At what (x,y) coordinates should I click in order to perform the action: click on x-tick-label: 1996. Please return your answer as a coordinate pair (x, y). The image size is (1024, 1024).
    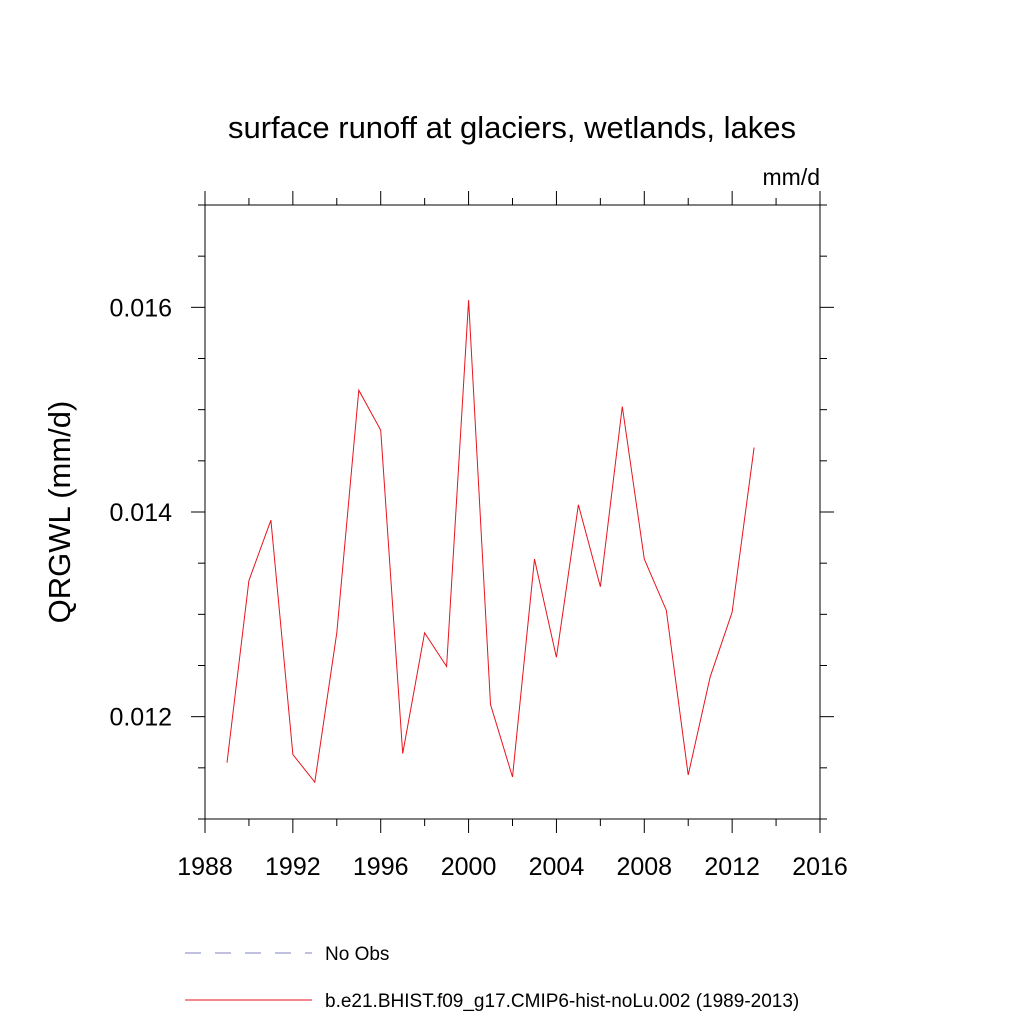
    Looking at the image, I should click on (381, 867).